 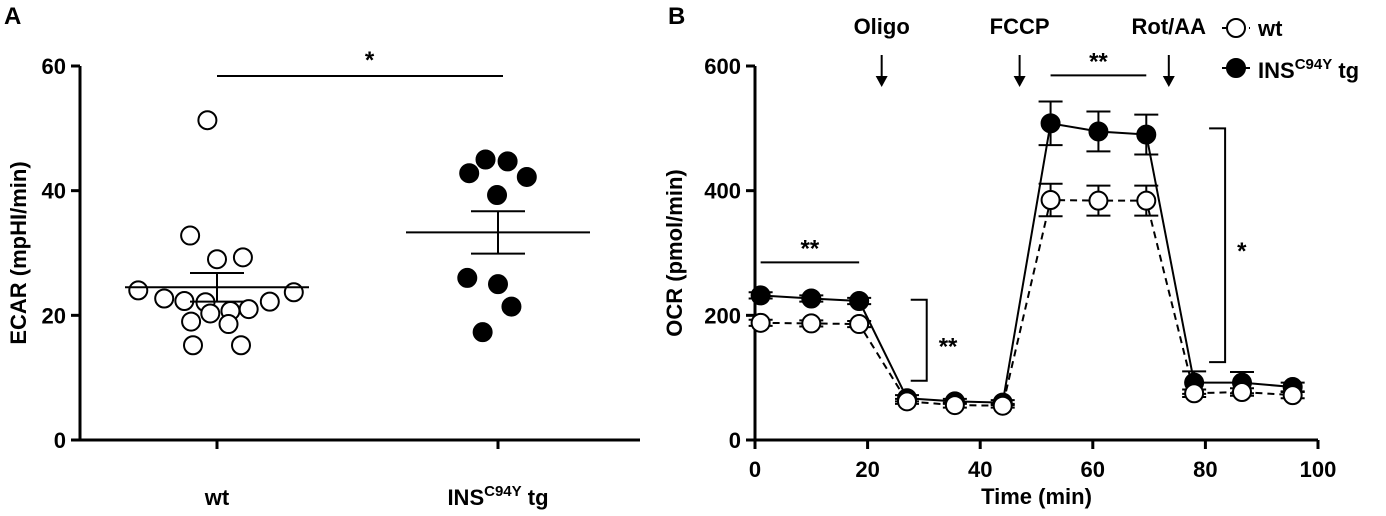 I want to click on legend-label-superscript: C94Y, so click(x=1314, y=64).